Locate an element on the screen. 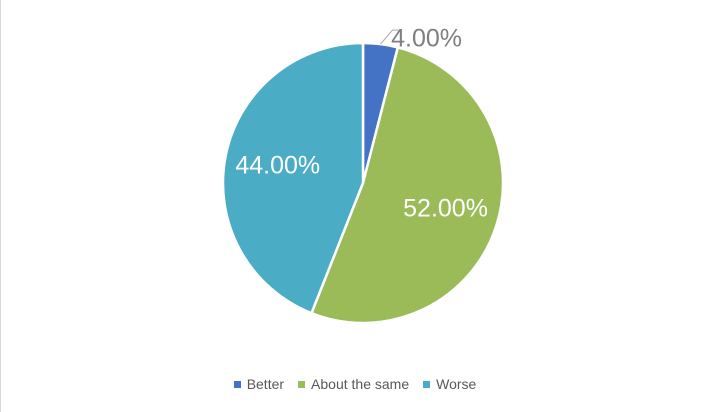 The image size is (709, 412). legend-label-about-the-same: About the same is located at coordinates (360, 384).